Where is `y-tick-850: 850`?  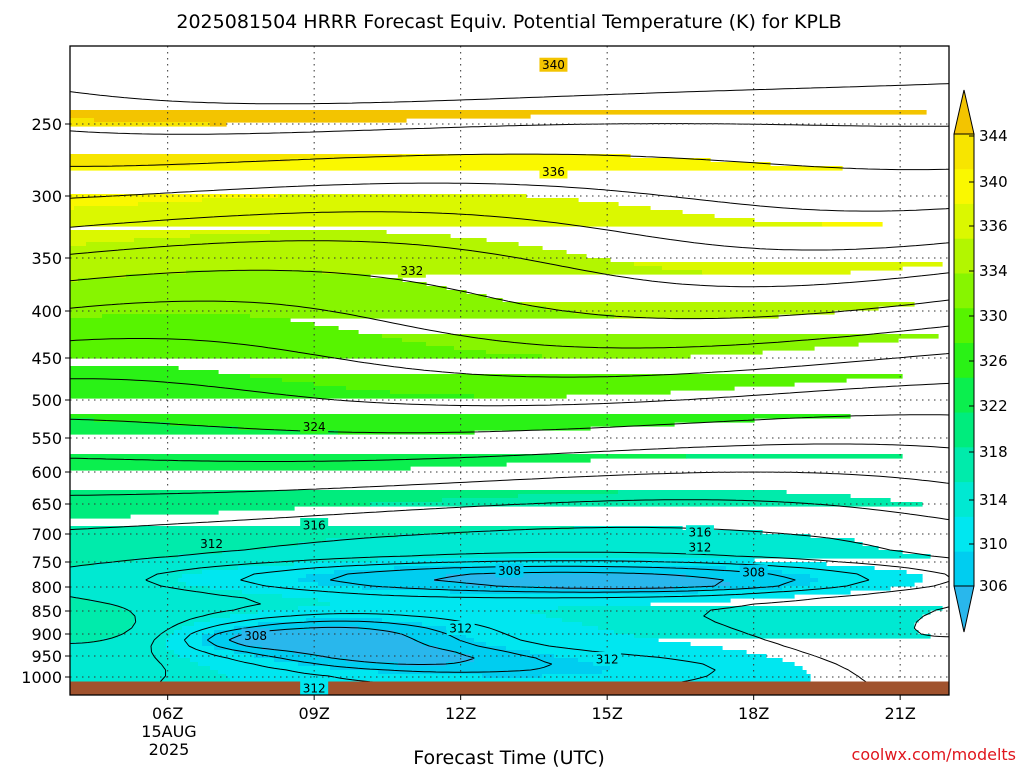
y-tick-850: 850 is located at coordinates (46, 611).